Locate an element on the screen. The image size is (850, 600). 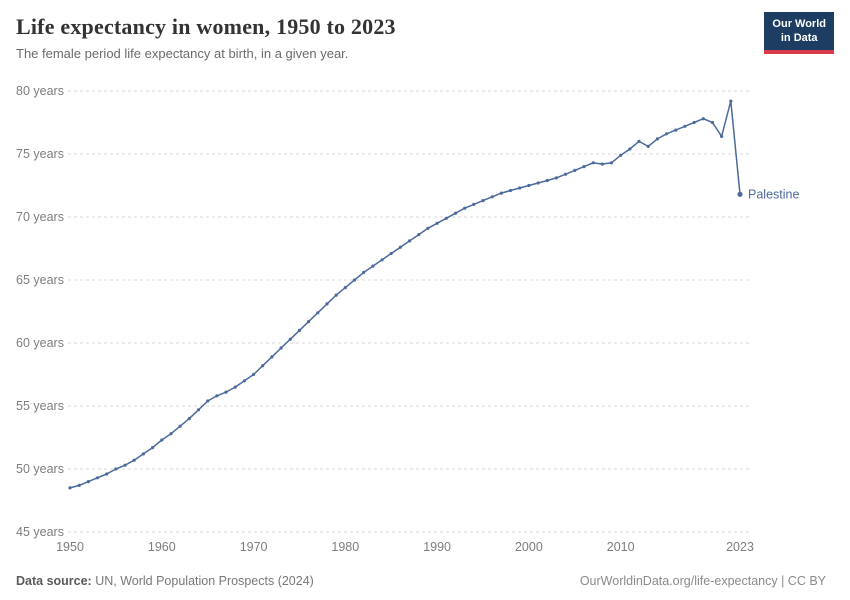
series-end-point is located at coordinates (740, 194).